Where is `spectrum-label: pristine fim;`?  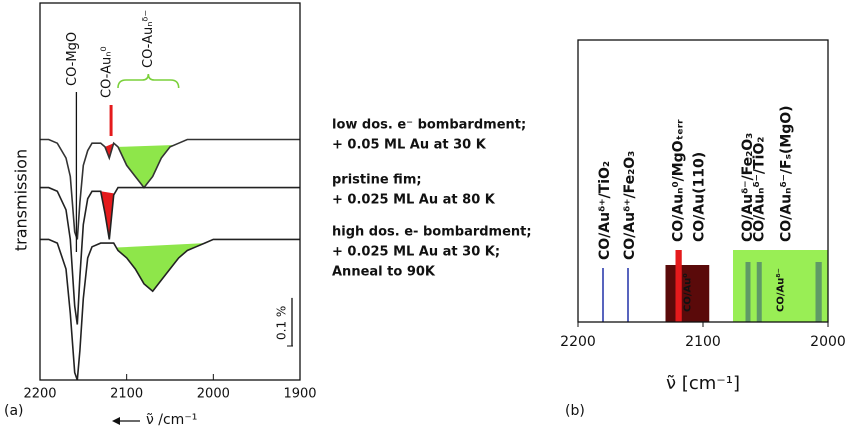
spectrum-label: pristine fim; is located at coordinates (377, 180).